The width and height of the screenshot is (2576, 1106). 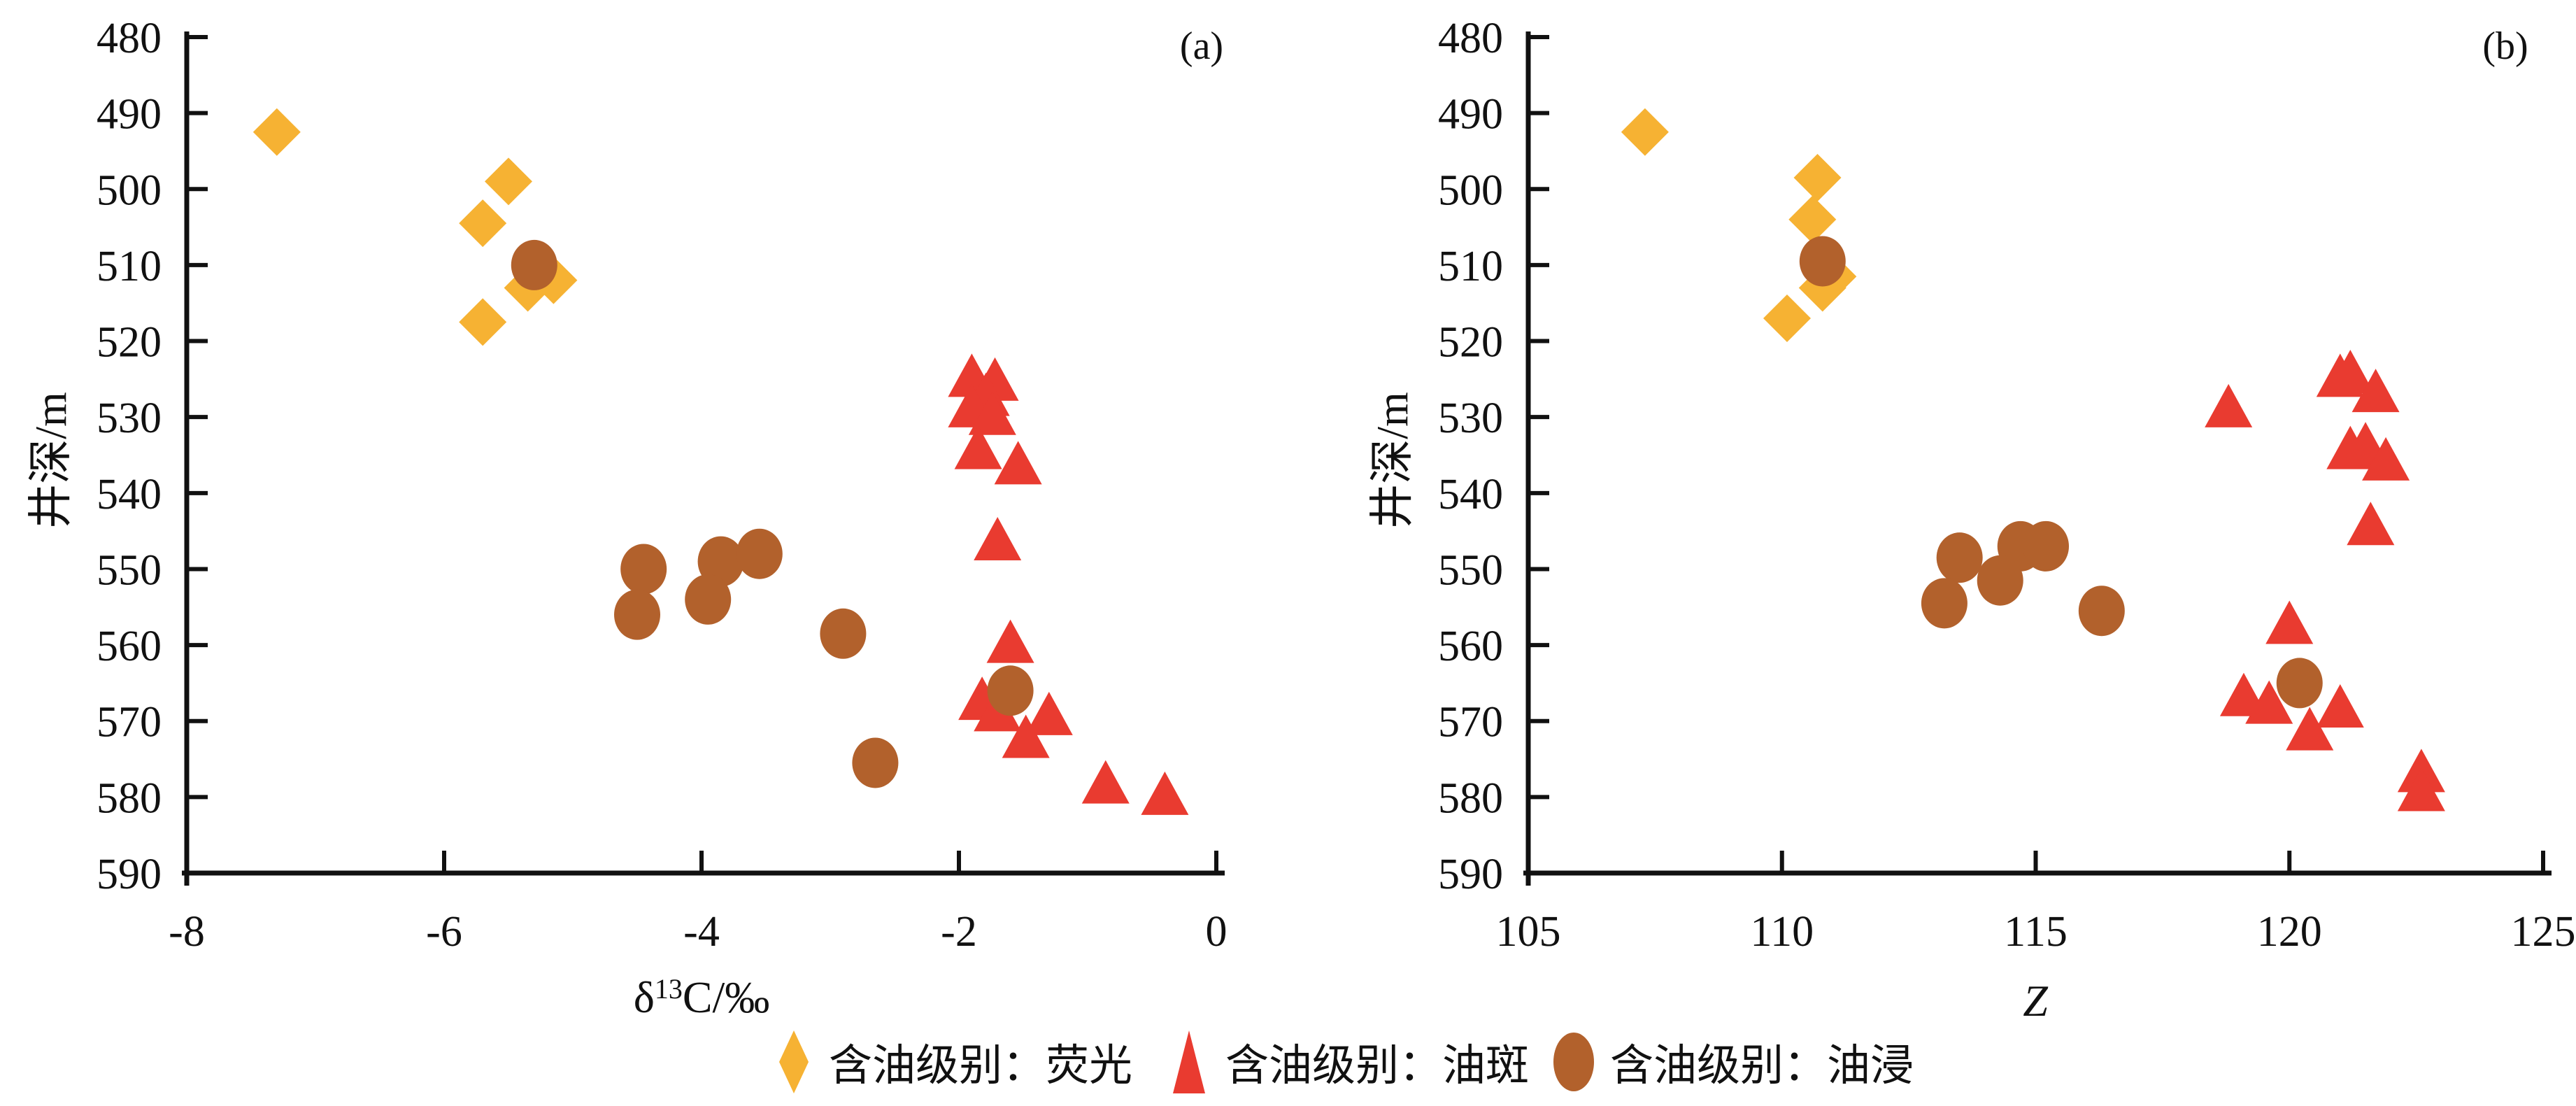 I want to click on x-tick-label: 105, so click(x=1528, y=932).